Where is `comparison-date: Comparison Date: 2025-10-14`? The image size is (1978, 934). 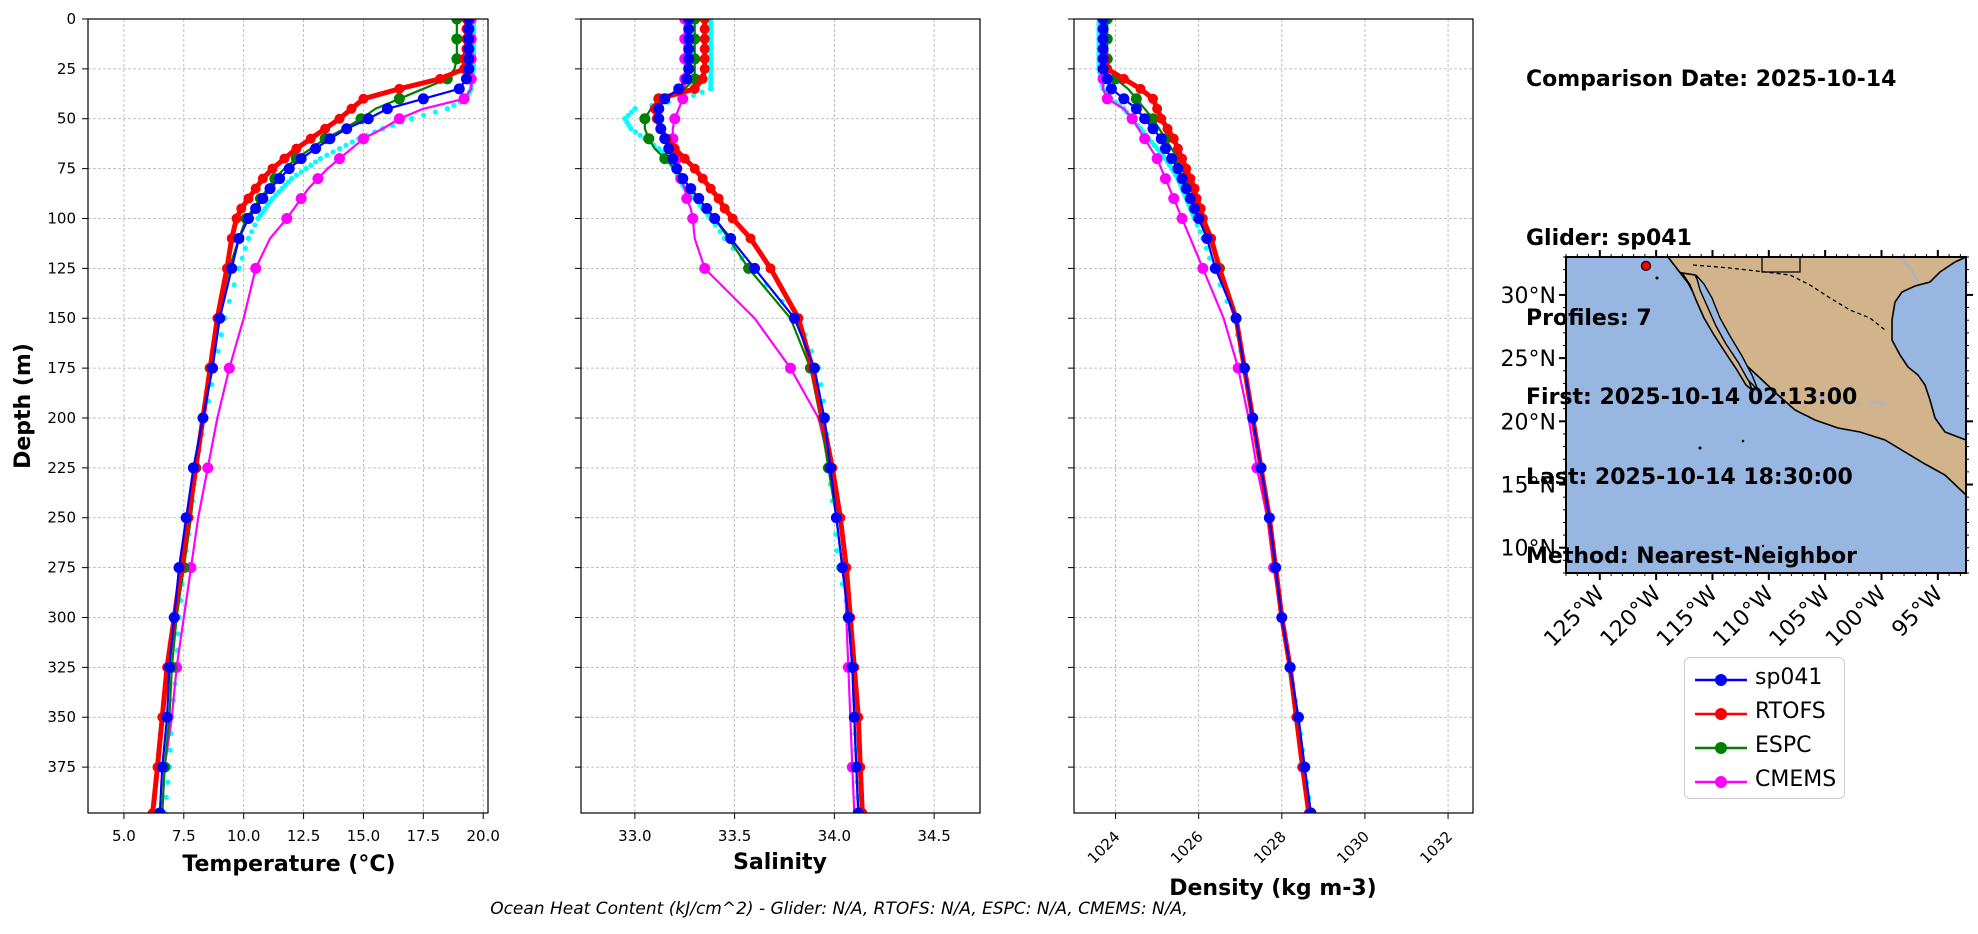 comparison-date: Comparison Date: 2025-10-14 is located at coordinates (1711, 79).